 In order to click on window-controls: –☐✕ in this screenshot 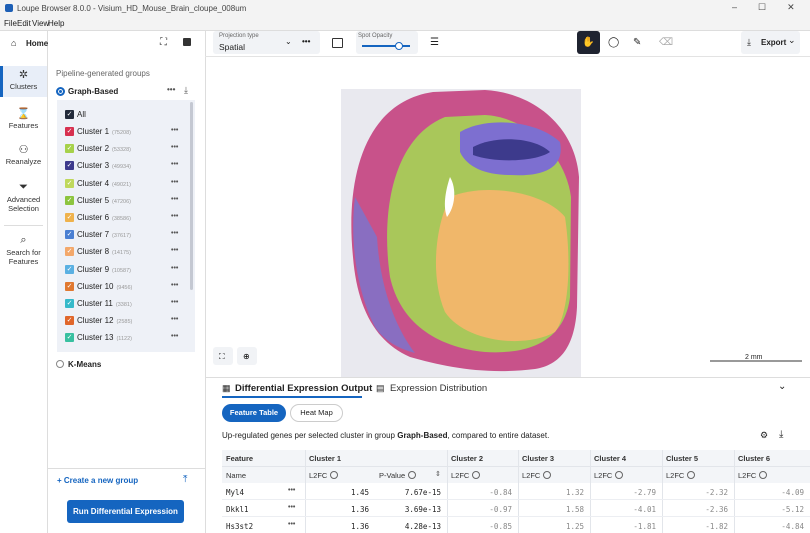, I will do `click(771, 7)`.